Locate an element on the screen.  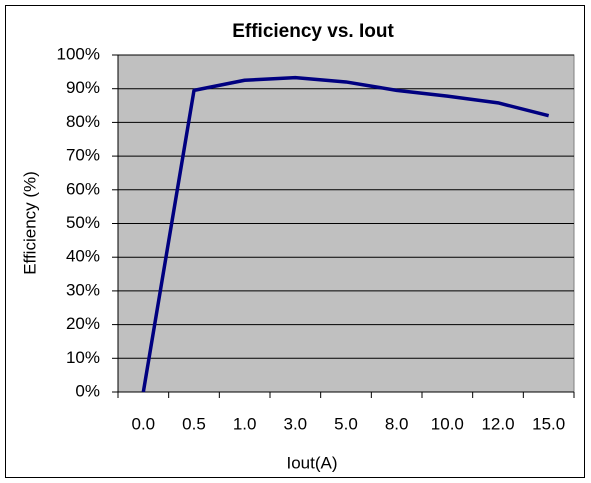
x-tick-label: 0.5 is located at coordinates (194, 423).